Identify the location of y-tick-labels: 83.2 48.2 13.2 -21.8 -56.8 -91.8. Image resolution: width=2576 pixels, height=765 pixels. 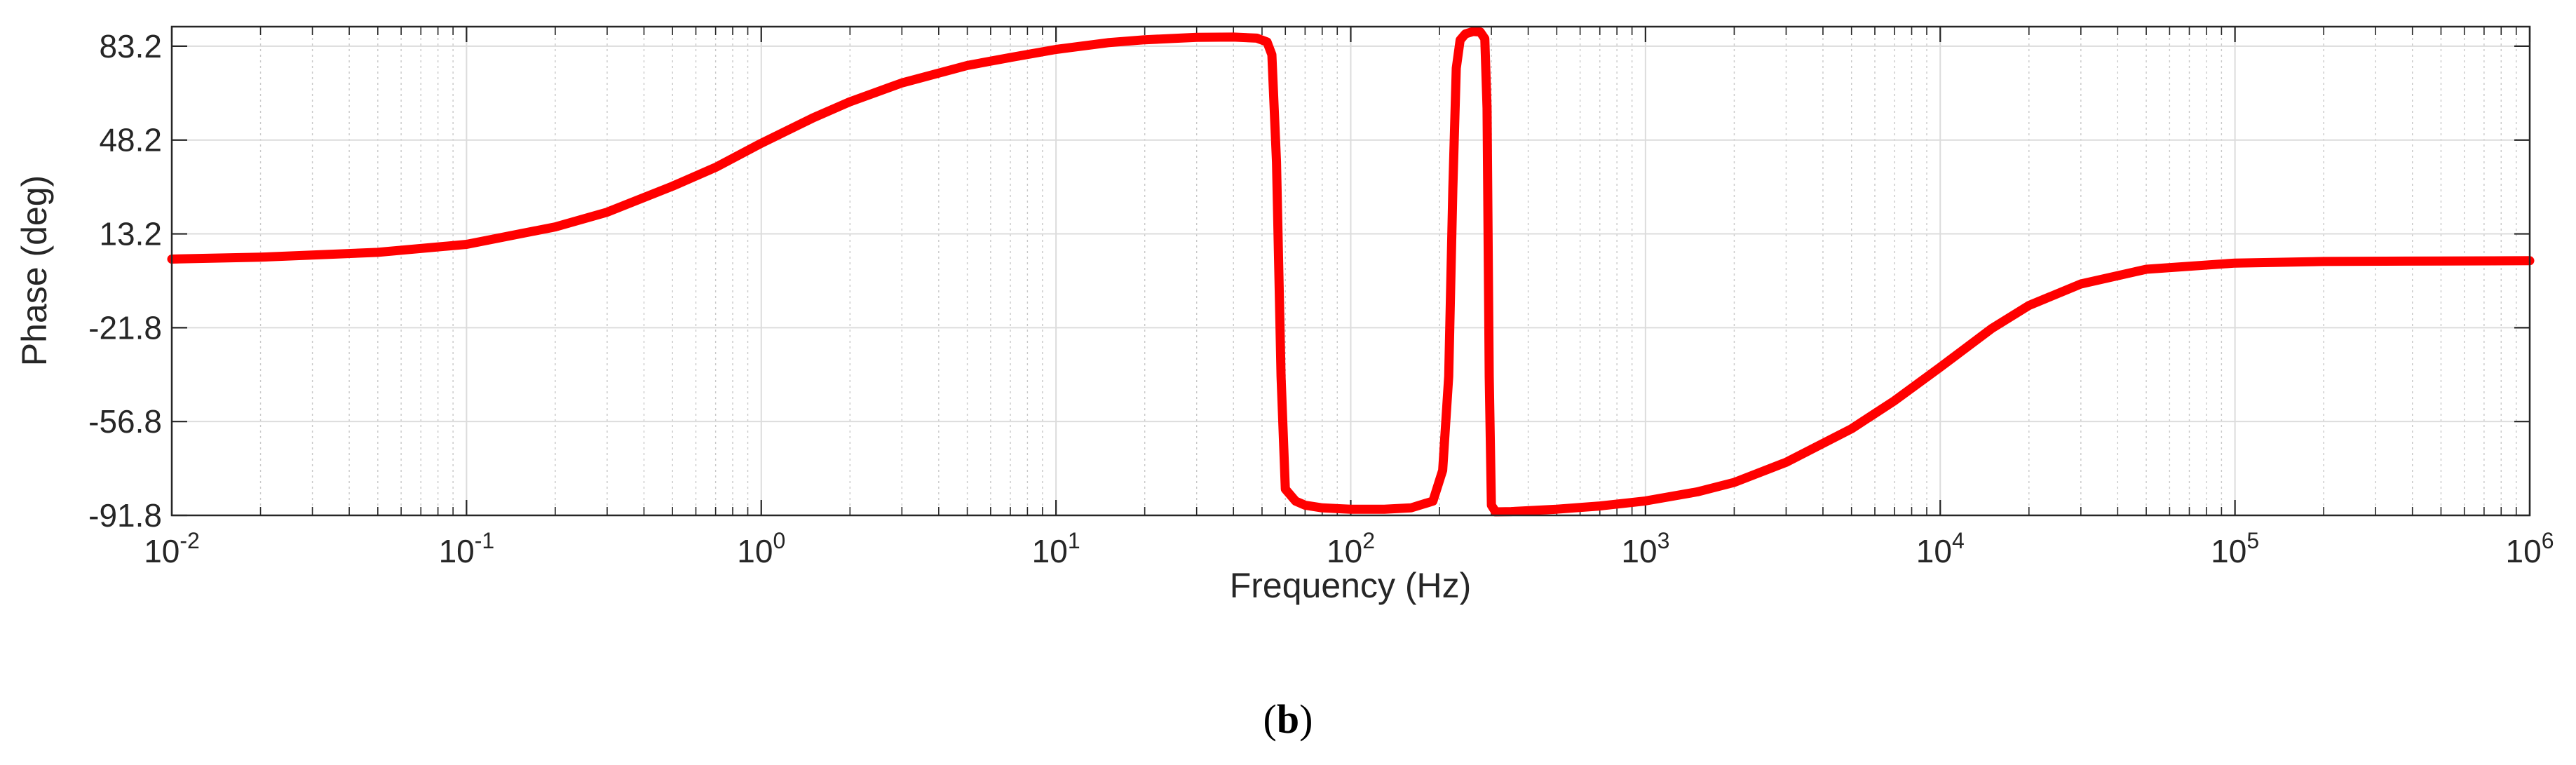
(125, 281).